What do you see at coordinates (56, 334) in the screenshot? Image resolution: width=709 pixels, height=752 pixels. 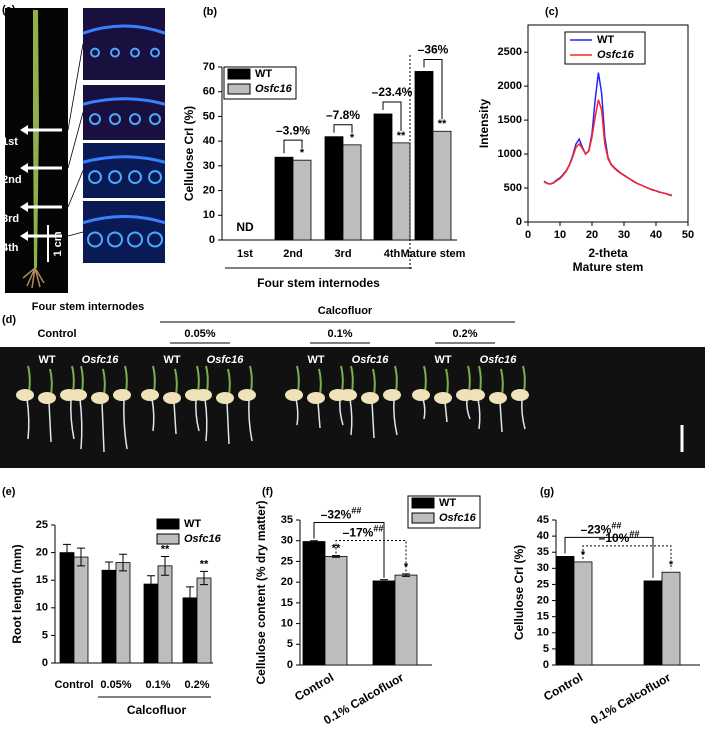 I see `condition-label: Control` at bounding box center [56, 334].